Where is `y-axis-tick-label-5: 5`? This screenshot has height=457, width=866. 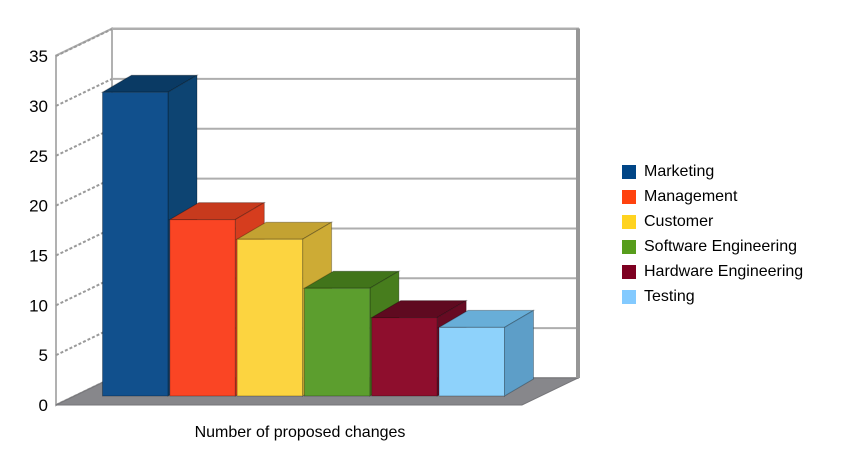 y-axis-tick-label-5: 5 is located at coordinates (43, 355).